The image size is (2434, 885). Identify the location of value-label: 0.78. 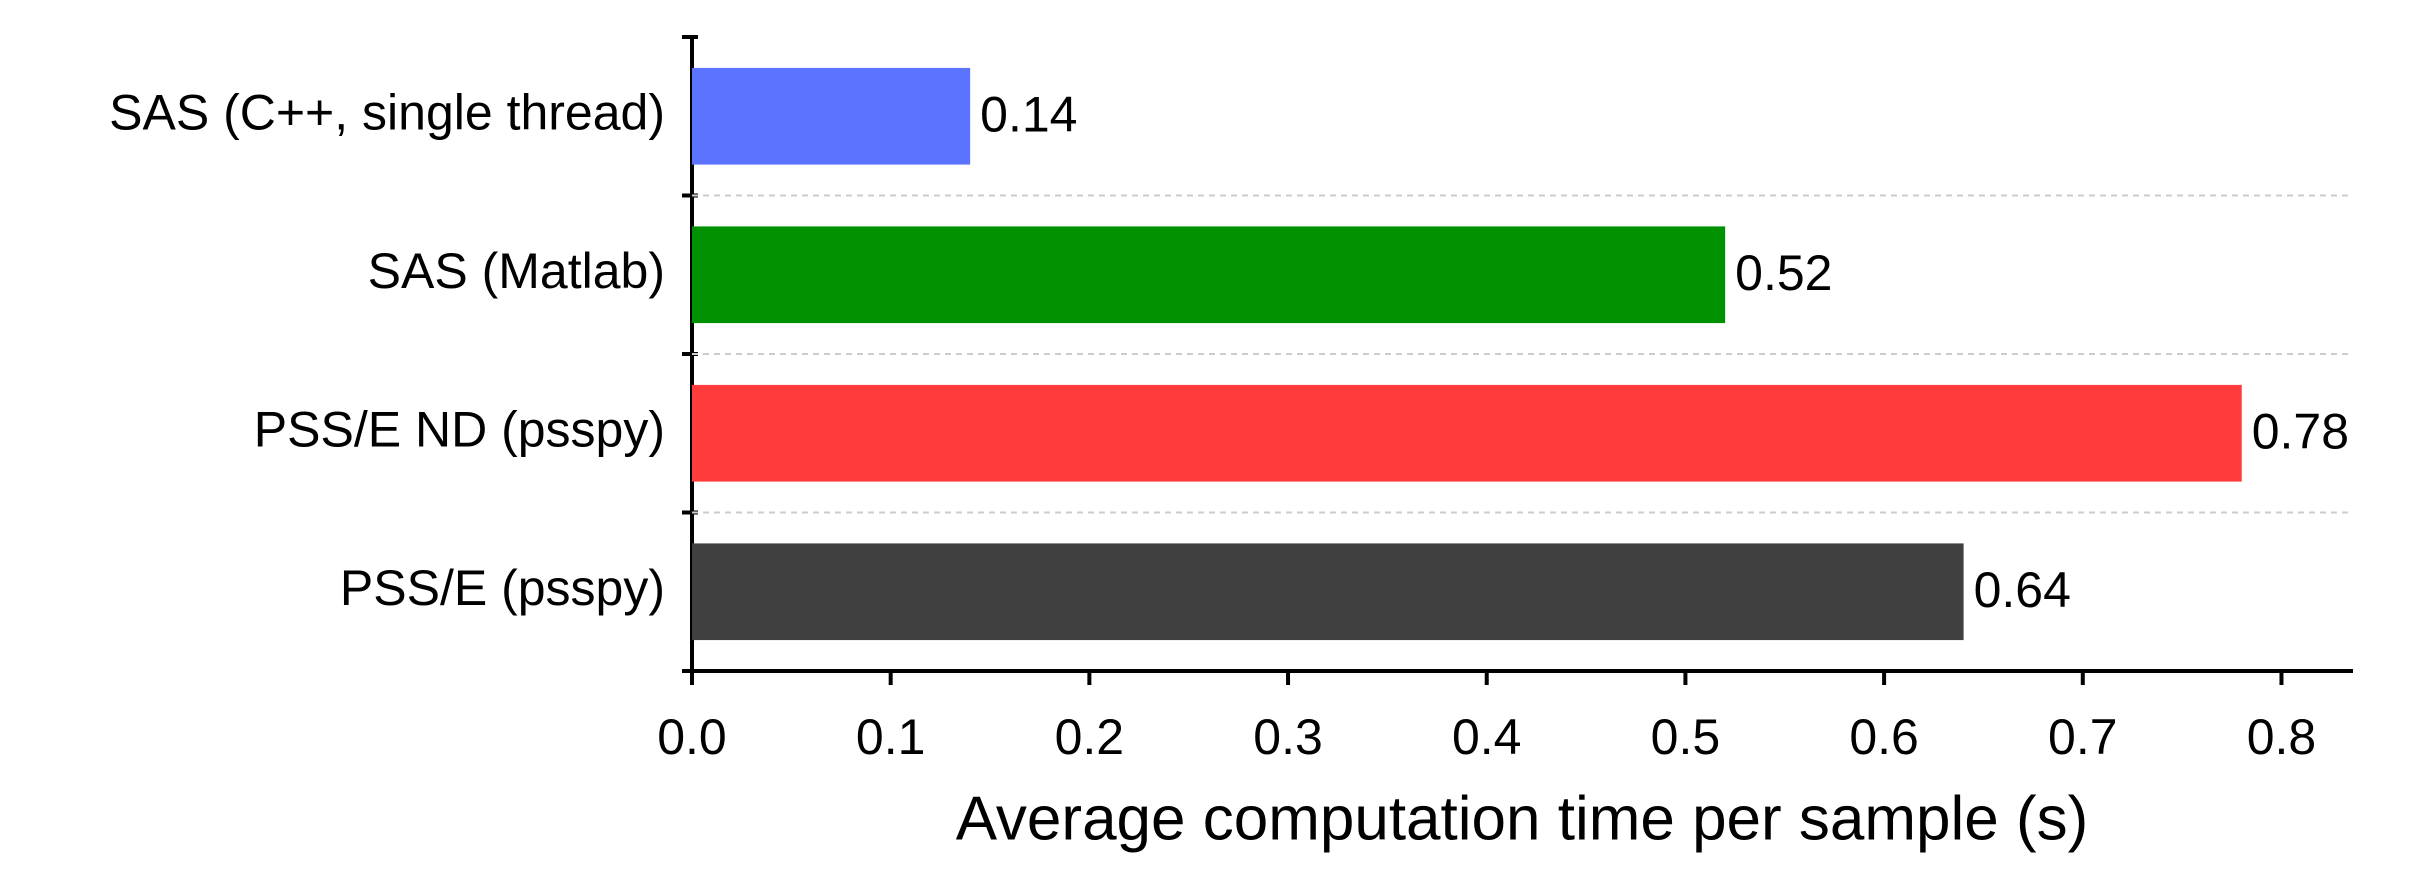
(2300, 431).